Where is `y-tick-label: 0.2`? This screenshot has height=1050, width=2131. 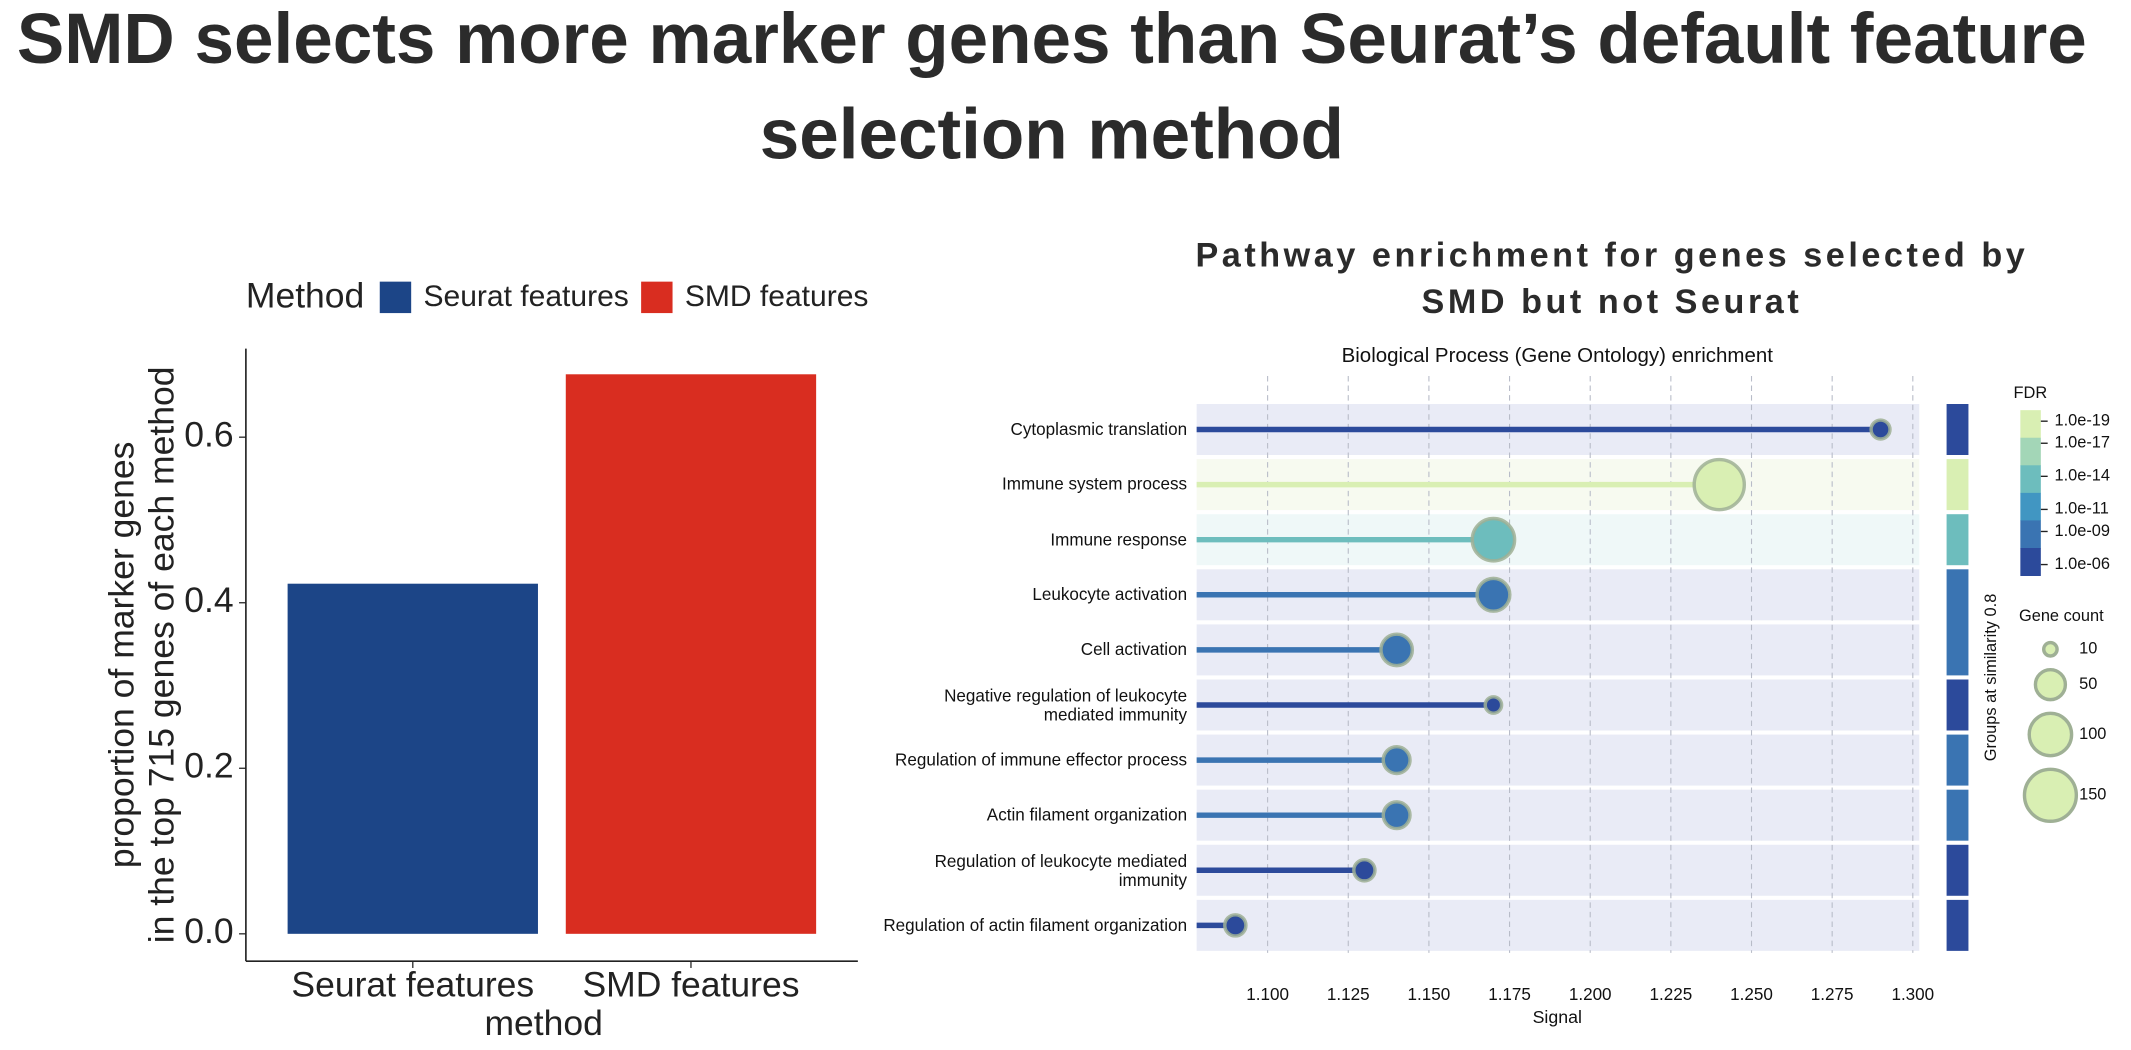
y-tick-label: 0.2 is located at coordinates (208, 766).